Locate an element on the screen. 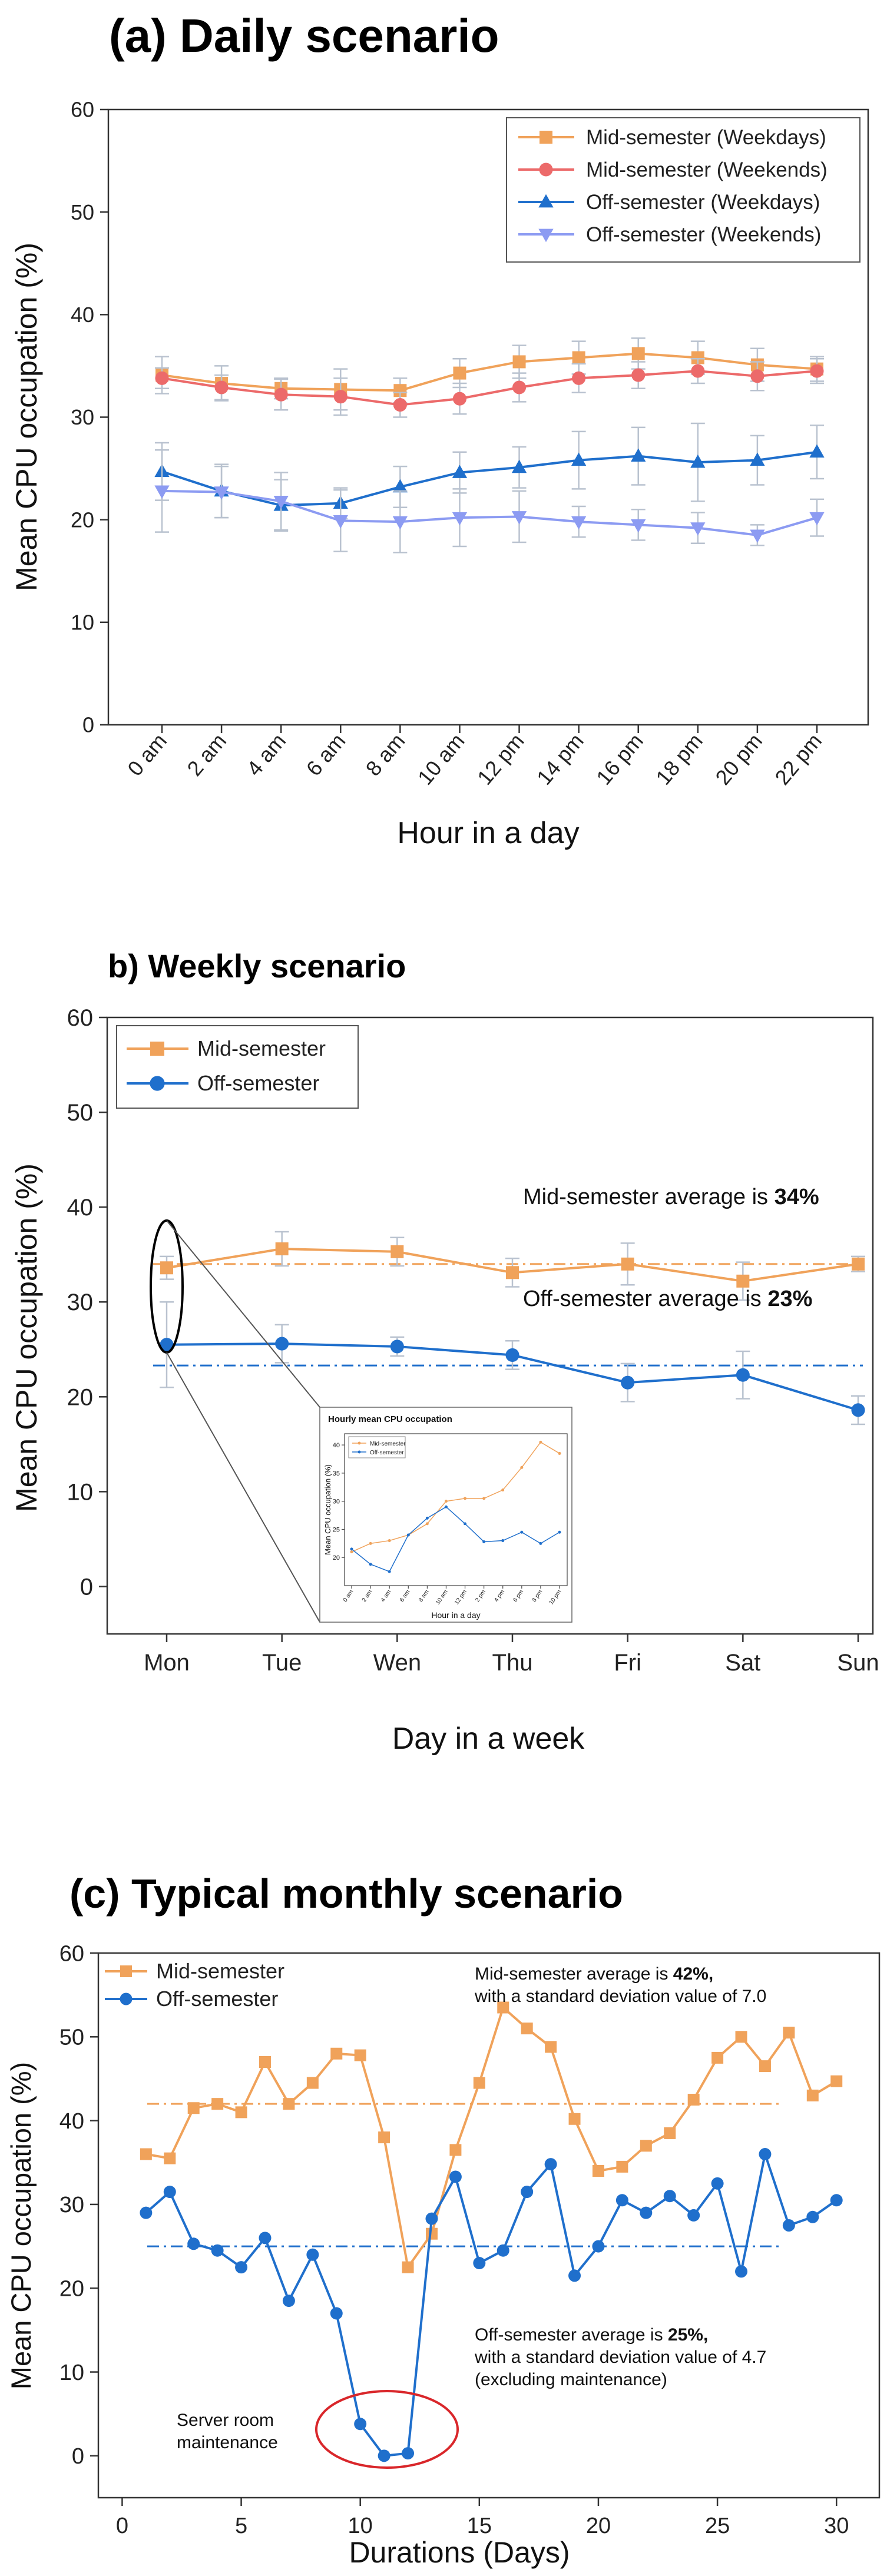 Image resolution: width=887 pixels, height=2576 pixels. legend-c-mid-label: Mid-semester is located at coordinates (220, 1971).